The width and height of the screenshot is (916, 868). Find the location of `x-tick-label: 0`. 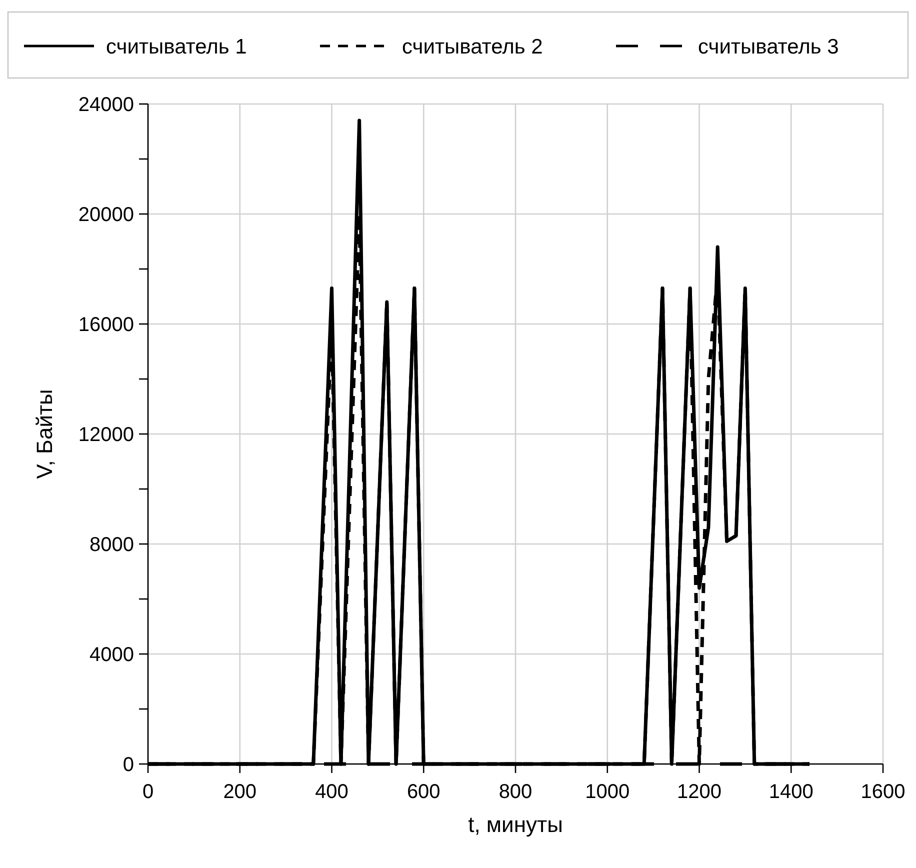

x-tick-label: 0 is located at coordinates (148, 792).